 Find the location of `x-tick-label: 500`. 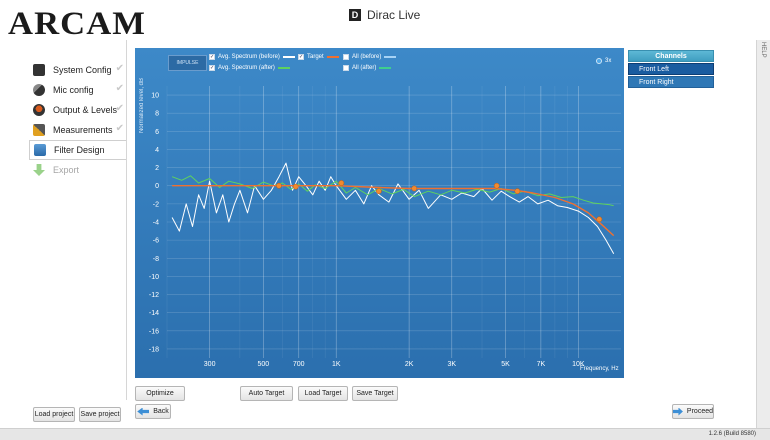

x-tick-label: 500 is located at coordinates (264, 364).